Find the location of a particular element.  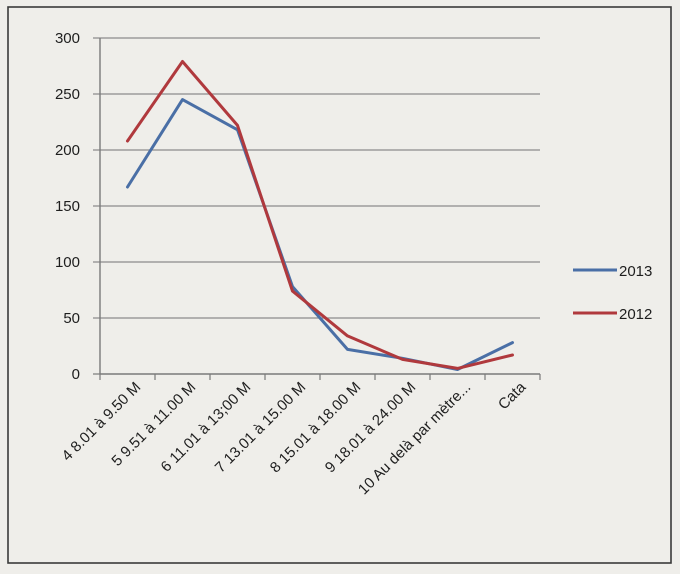

y-tick-label: 50 is located at coordinates (71, 318).